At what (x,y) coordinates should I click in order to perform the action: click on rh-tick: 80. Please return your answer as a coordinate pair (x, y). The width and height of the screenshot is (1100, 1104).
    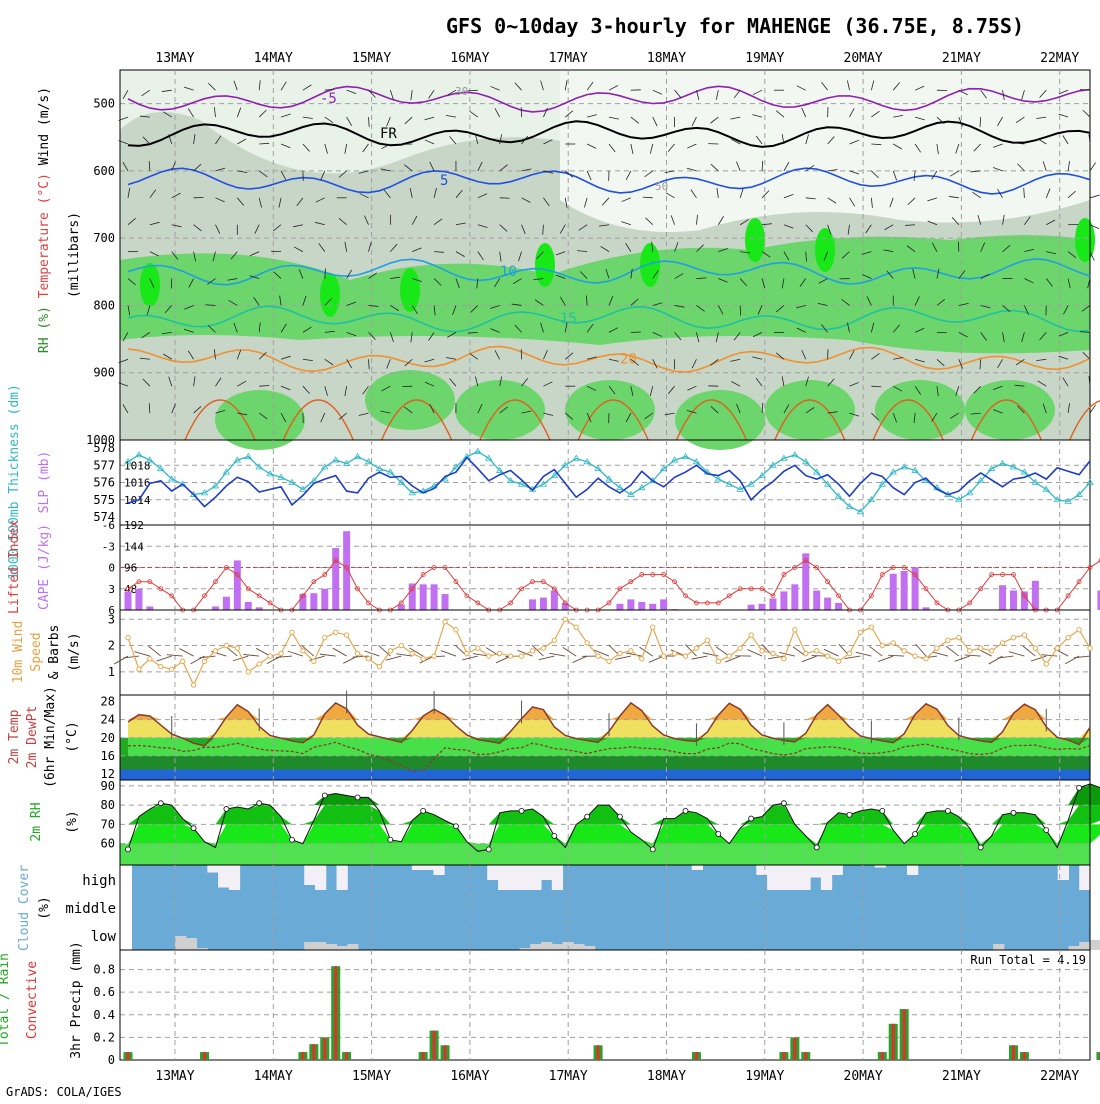
    Looking at the image, I should click on (108, 805).